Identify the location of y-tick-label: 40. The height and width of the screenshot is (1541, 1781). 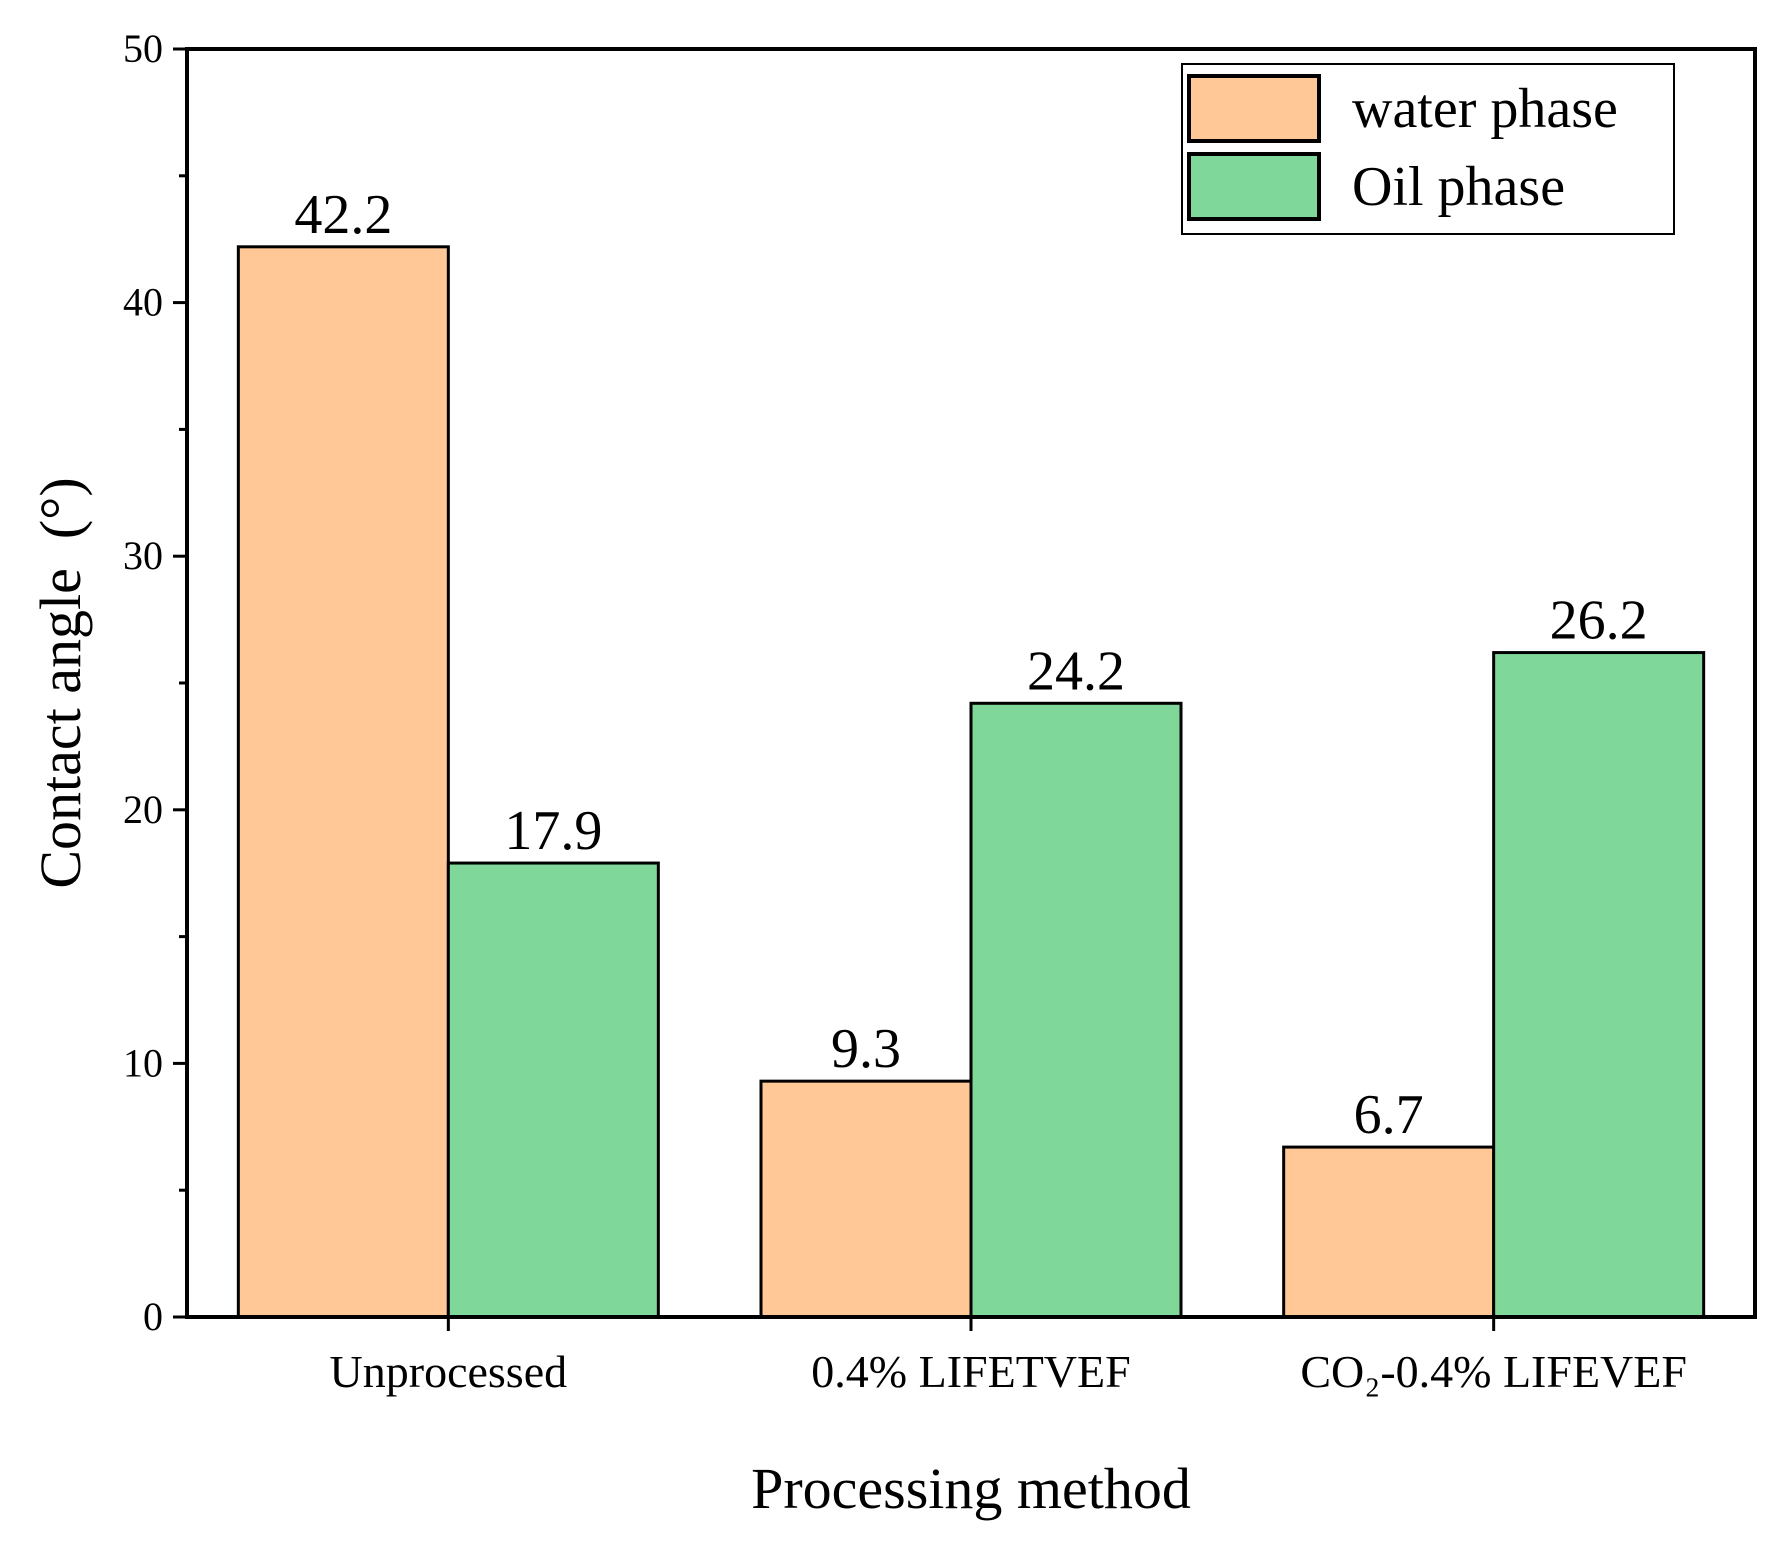
(143, 302).